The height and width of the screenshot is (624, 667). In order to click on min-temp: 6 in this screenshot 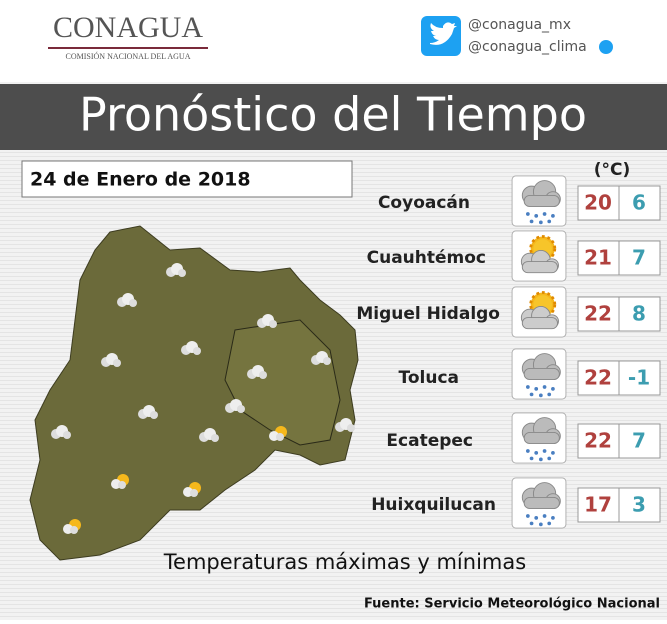, I will do `click(639, 203)`.